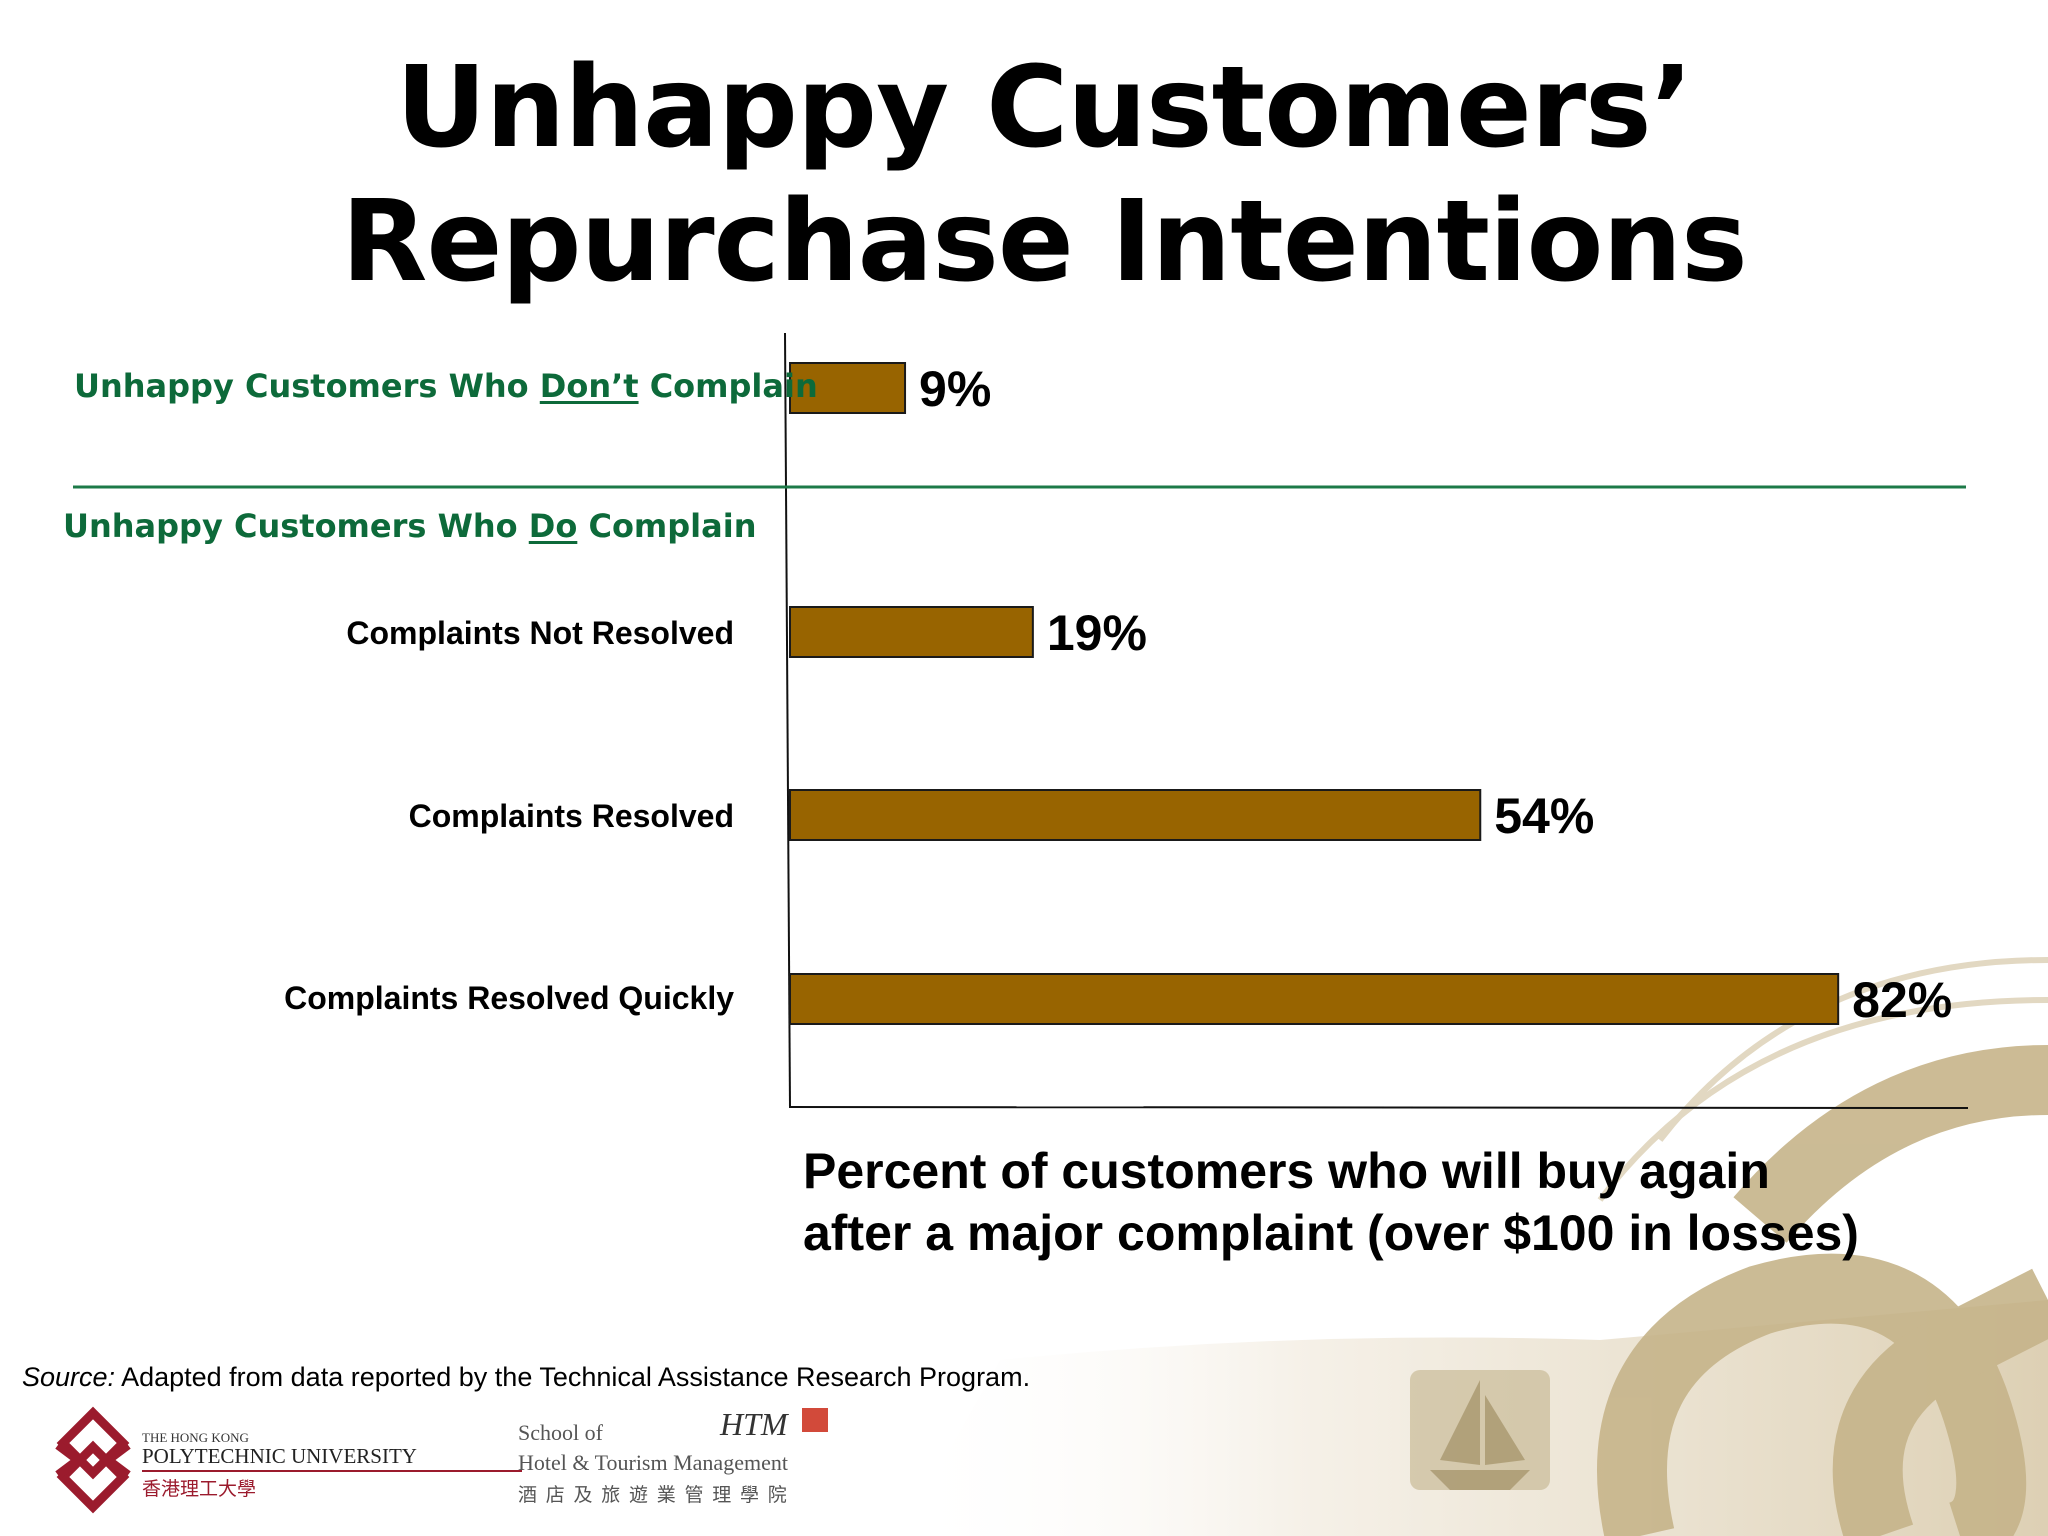 The height and width of the screenshot is (1536, 2048). I want to click on htm-mark-logo: HTM, so click(754, 1424).